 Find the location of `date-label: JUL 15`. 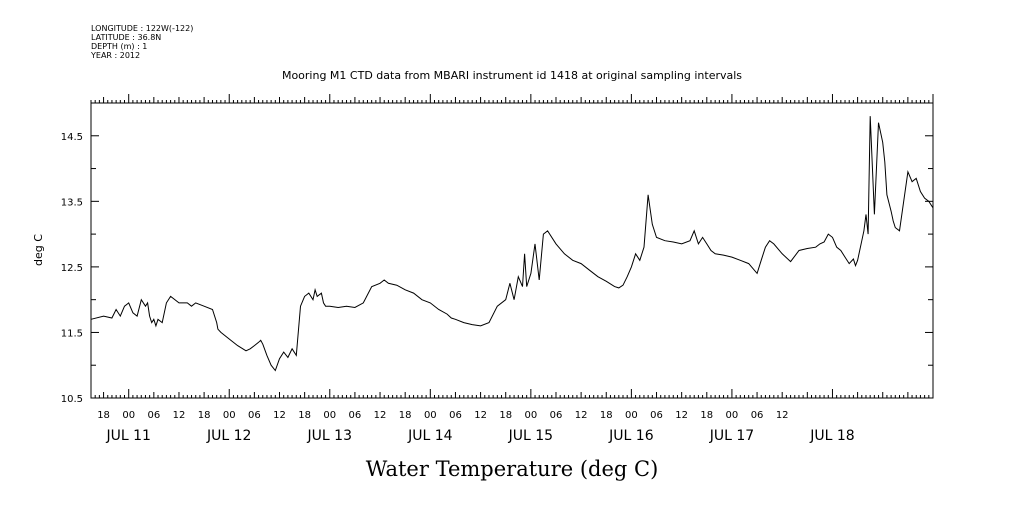

date-label: JUL 15 is located at coordinates (530, 436).